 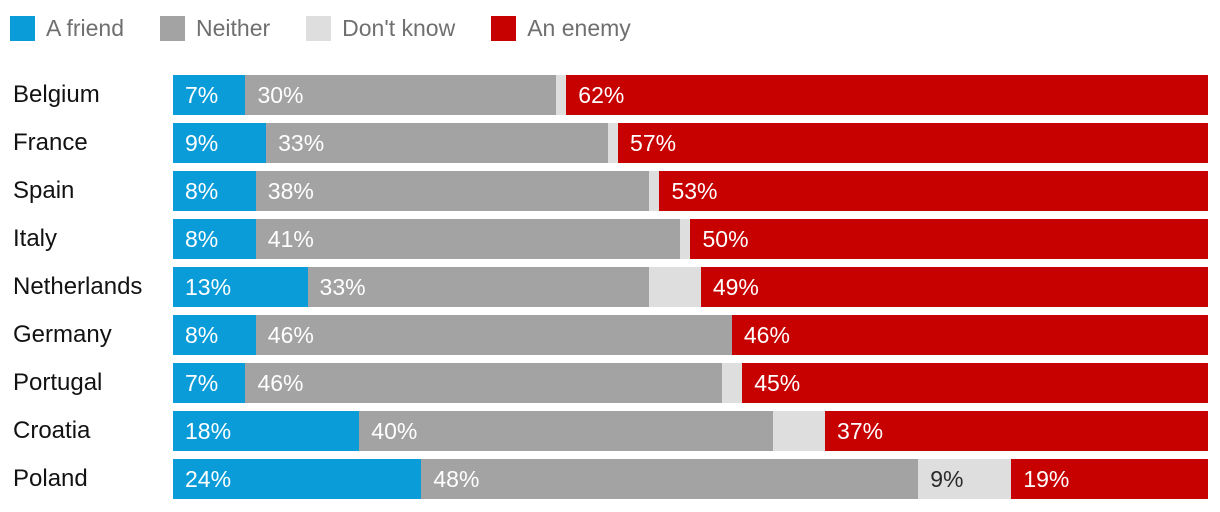 What do you see at coordinates (969, 335) in the screenshot?
I see `segment-enemy: 46%` at bounding box center [969, 335].